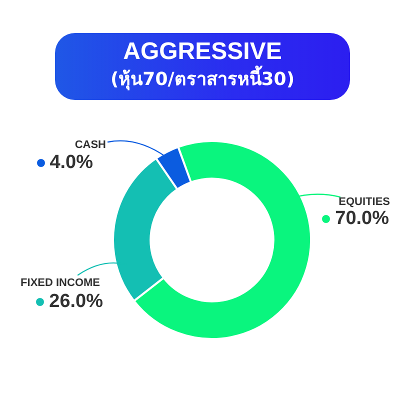  I want to click on slice-label: EQUITIES, so click(364, 202).